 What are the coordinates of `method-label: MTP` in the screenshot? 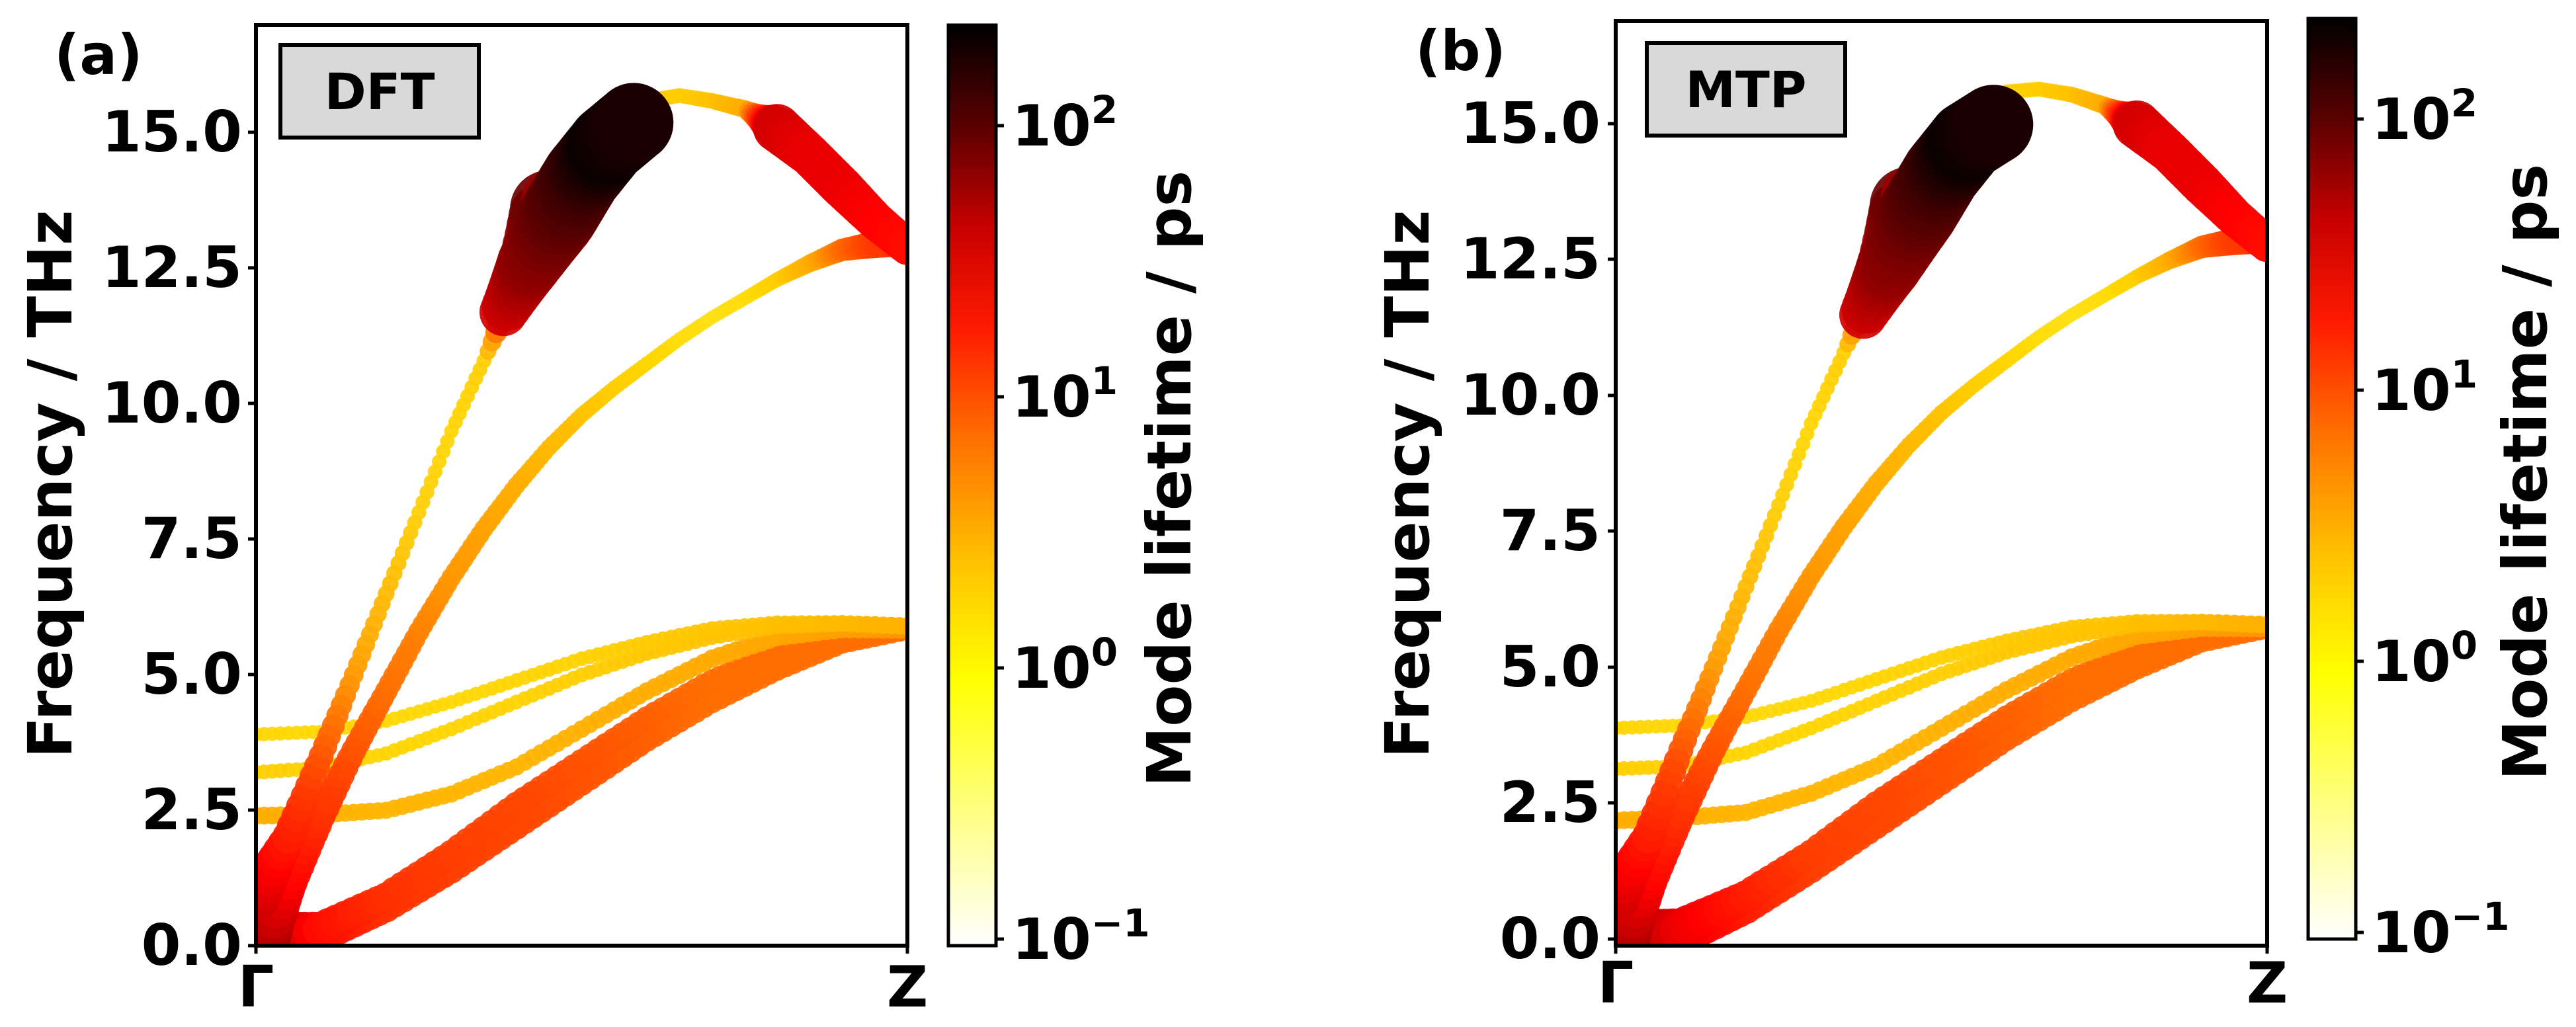 It's located at (1745, 89).